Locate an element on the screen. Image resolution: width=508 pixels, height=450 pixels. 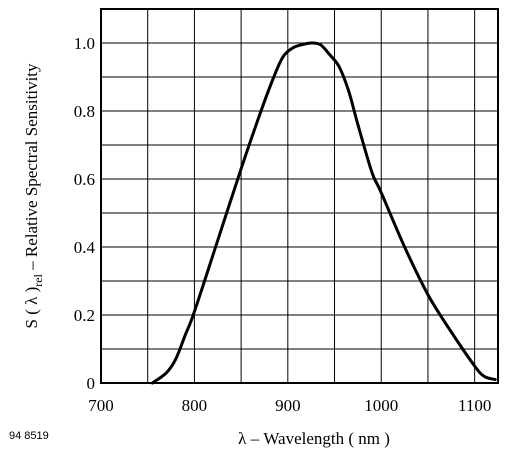
y-tick-label: 0.2 is located at coordinates (84, 315).